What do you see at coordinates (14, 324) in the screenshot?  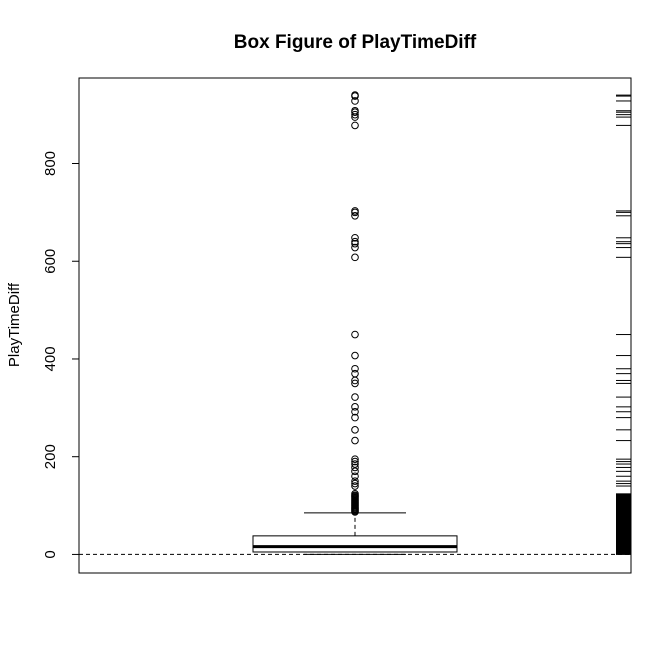 I see `y-axis-label: PlayTimeDiff` at bounding box center [14, 324].